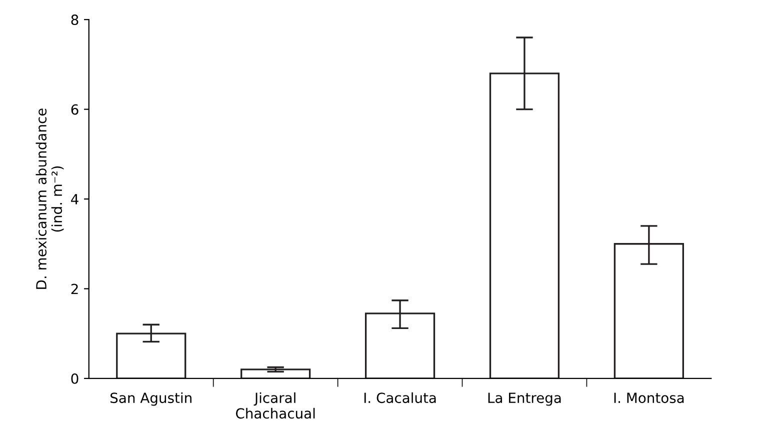  Describe the element at coordinates (275, 405) in the screenshot. I see `x-tick-label: Jicaral Chachacual` at that location.